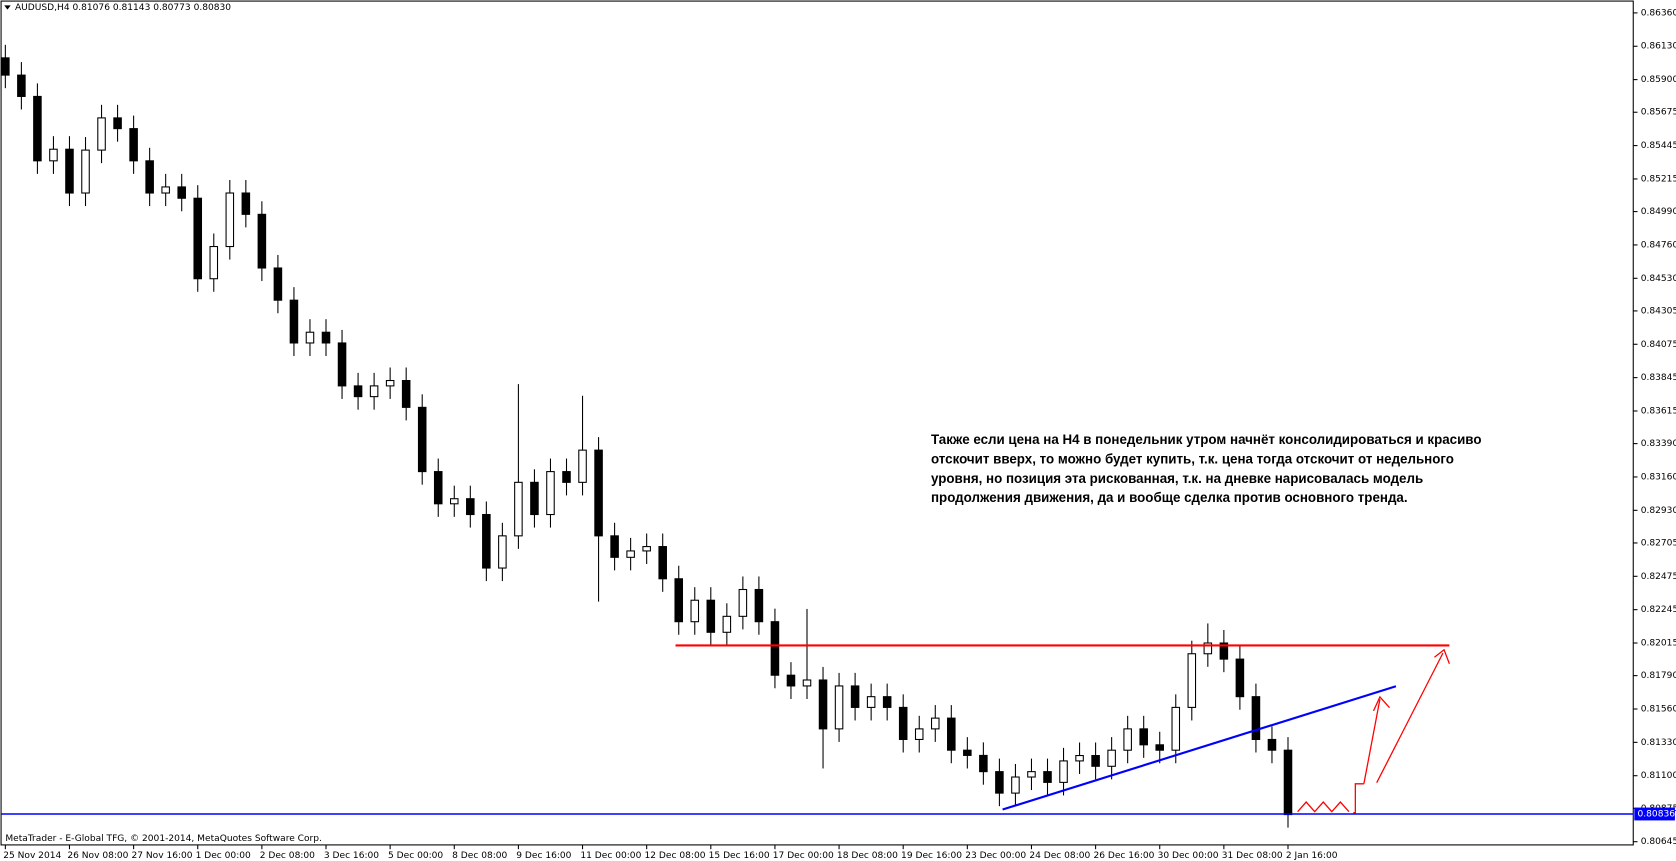  Describe the element at coordinates (1658, 13) in the screenshot. I see `y-tick-label: 0.86360` at that location.